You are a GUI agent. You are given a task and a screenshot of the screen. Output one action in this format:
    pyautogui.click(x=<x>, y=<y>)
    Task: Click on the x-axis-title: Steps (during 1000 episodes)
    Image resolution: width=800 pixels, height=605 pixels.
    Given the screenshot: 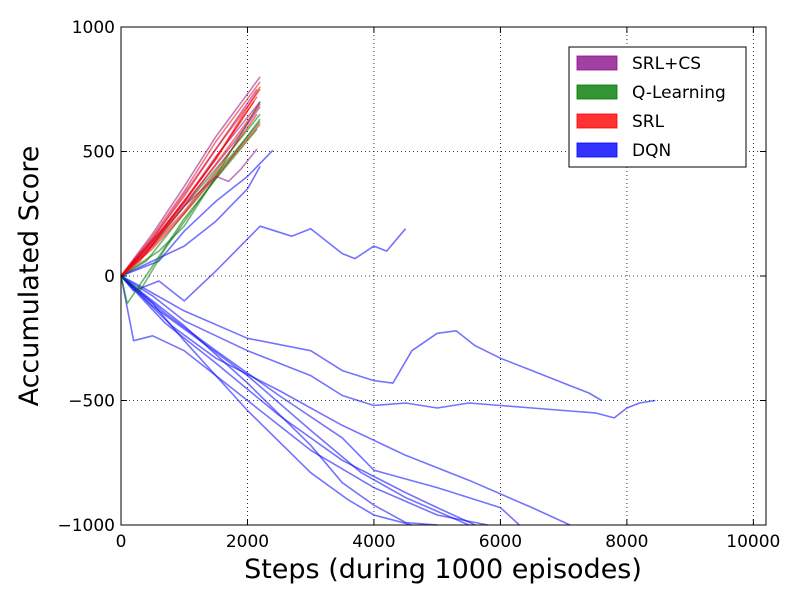 What is the action you would take?
    pyautogui.click(x=443, y=569)
    